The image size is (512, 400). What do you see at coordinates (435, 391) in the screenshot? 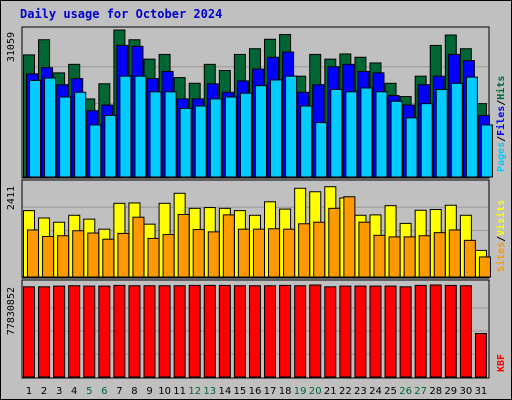
I see `x-tick-day-28: 28` at bounding box center [435, 391].